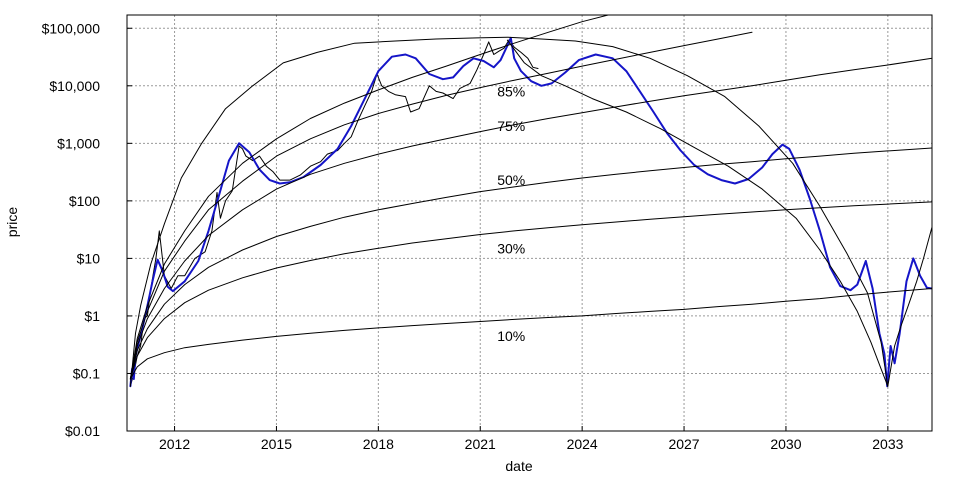 The height and width of the screenshot is (480, 960). Describe the element at coordinates (82, 431) in the screenshot. I see `y-tick-label: $0.01` at that location.